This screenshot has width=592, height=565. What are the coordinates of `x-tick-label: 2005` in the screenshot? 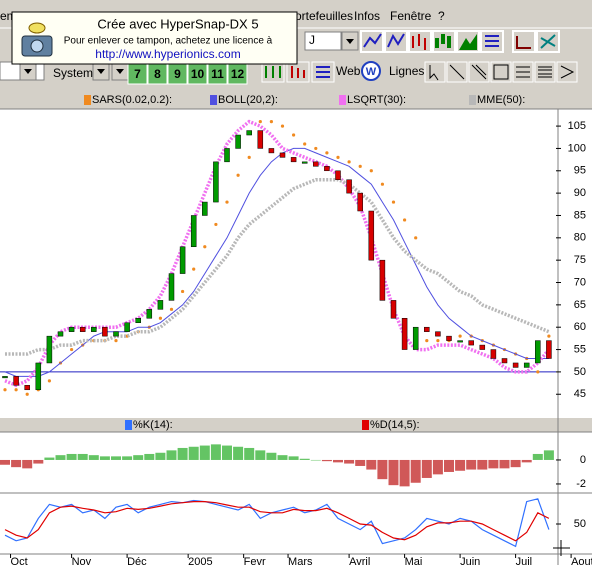 It's located at (200, 560).